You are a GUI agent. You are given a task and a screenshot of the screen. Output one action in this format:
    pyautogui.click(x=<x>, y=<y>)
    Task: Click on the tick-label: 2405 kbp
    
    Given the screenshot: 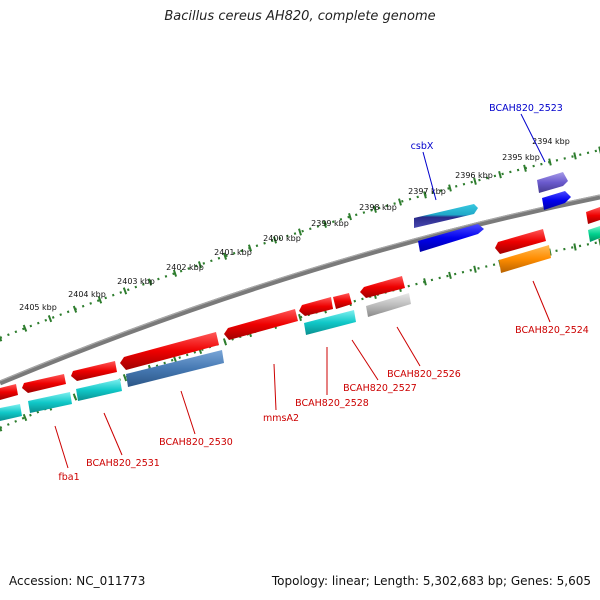 What is the action you would take?
    pyautogui.click(x=38, y=307)
    